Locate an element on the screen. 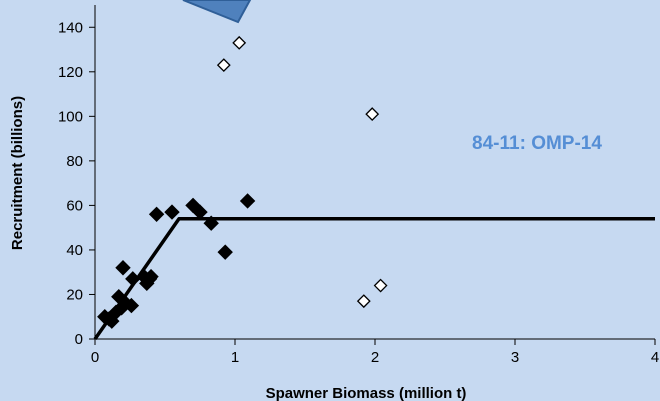  x-tick-label: 0 is located at coordinates (95, 357).